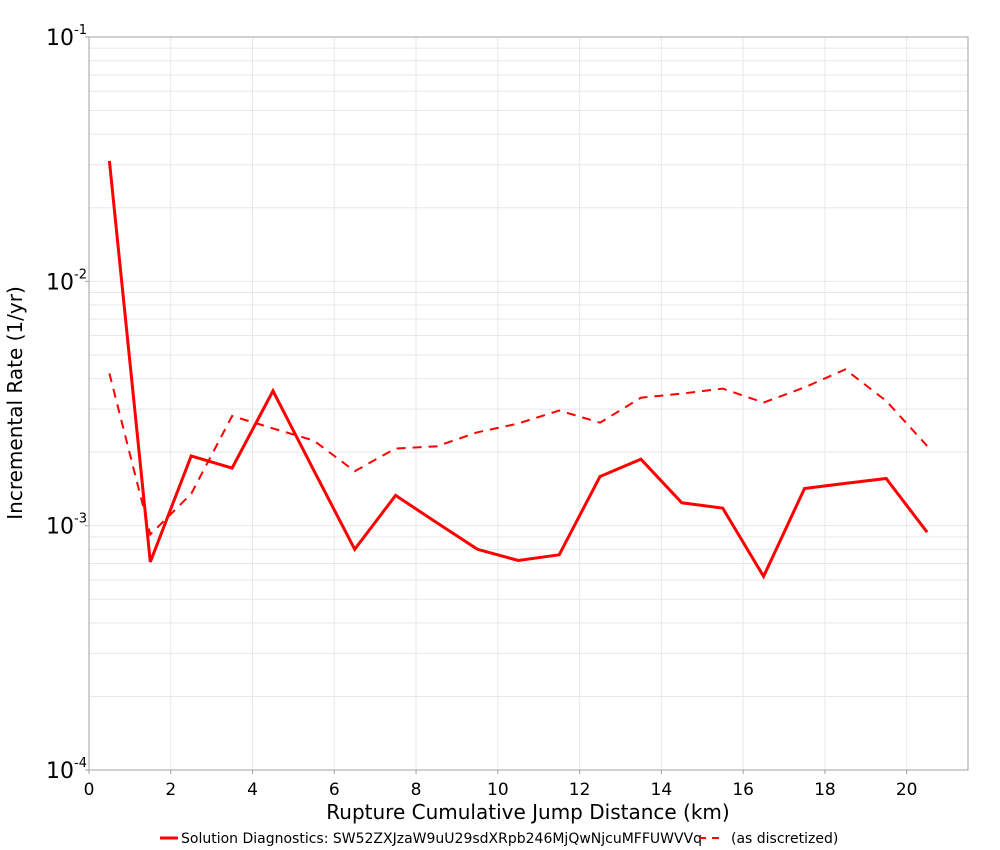 The image size is (1000, 850). What do you see at coordinates (334, 790) in the screenshot?
I see `x-tick-label: 6` at bounding box center [334, 790].